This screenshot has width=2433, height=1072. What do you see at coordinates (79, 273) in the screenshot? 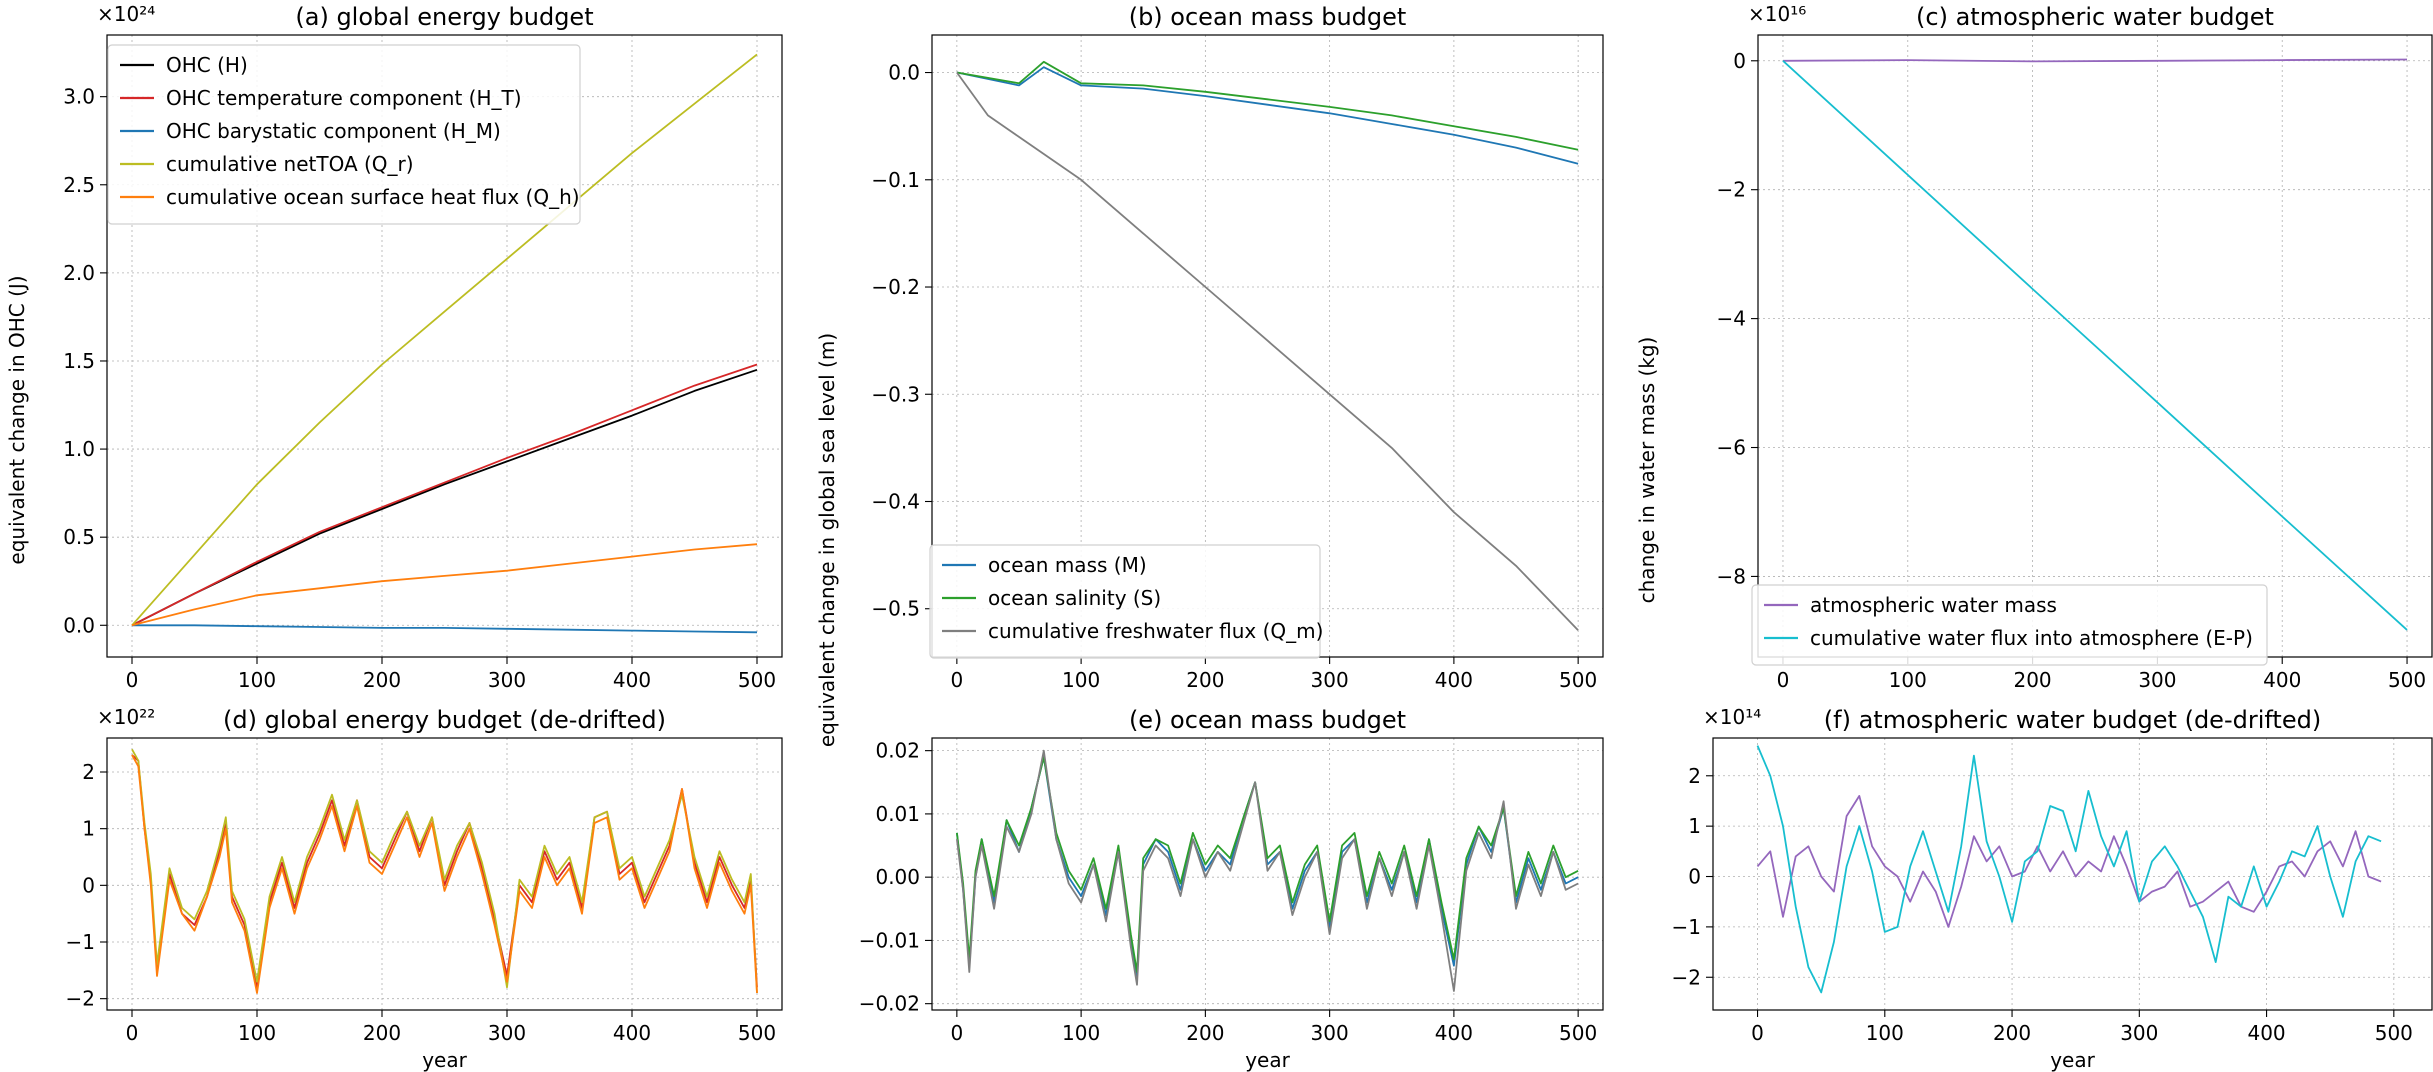
I see `y-tick-label: 2.0` at bounding box center [79, 273].